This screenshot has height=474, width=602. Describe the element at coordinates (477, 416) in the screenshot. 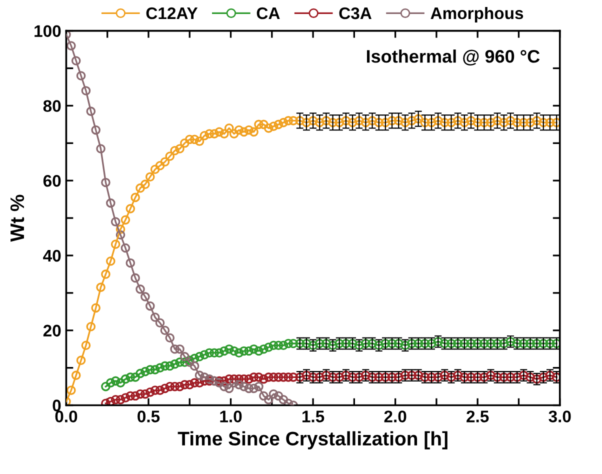

I see `x-tick-label: 2.5` at that location.